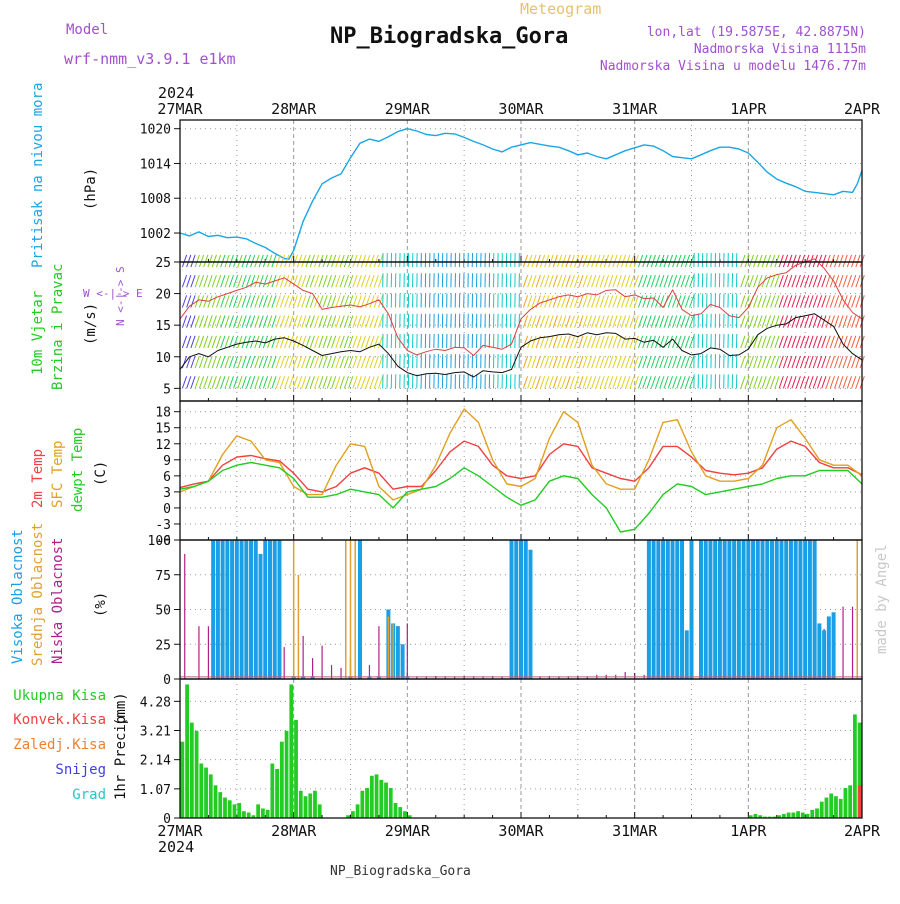 The height and width of the screenshot is (904, 900). Describe the element at coordinates (38, 333) in the screenshot. I see `wind-label-1: 10m Vjetar` at that location.